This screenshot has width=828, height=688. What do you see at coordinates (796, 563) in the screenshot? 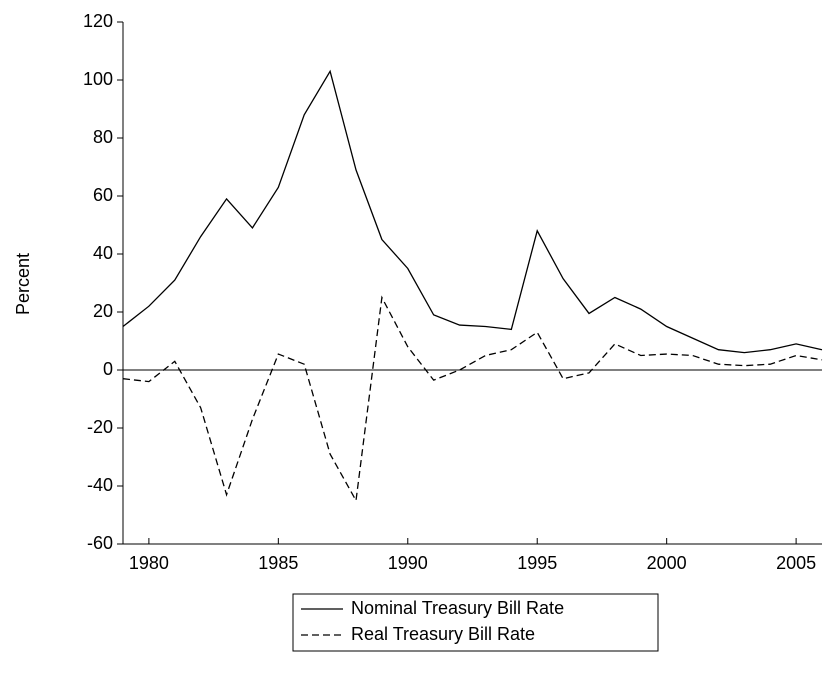
I see `x-tick-label: 2005` at bounding box center [796, 563].